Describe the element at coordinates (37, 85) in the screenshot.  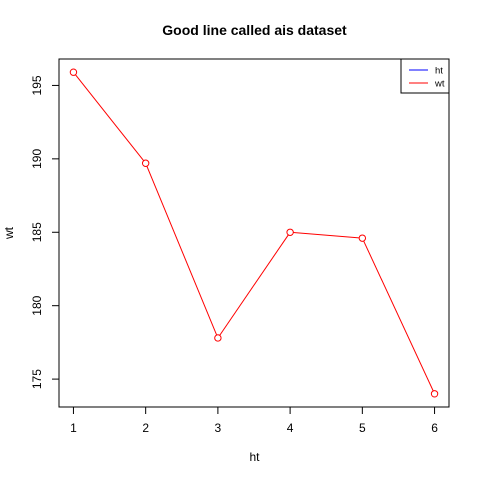
I see `y-tick-label: 195` at that location.